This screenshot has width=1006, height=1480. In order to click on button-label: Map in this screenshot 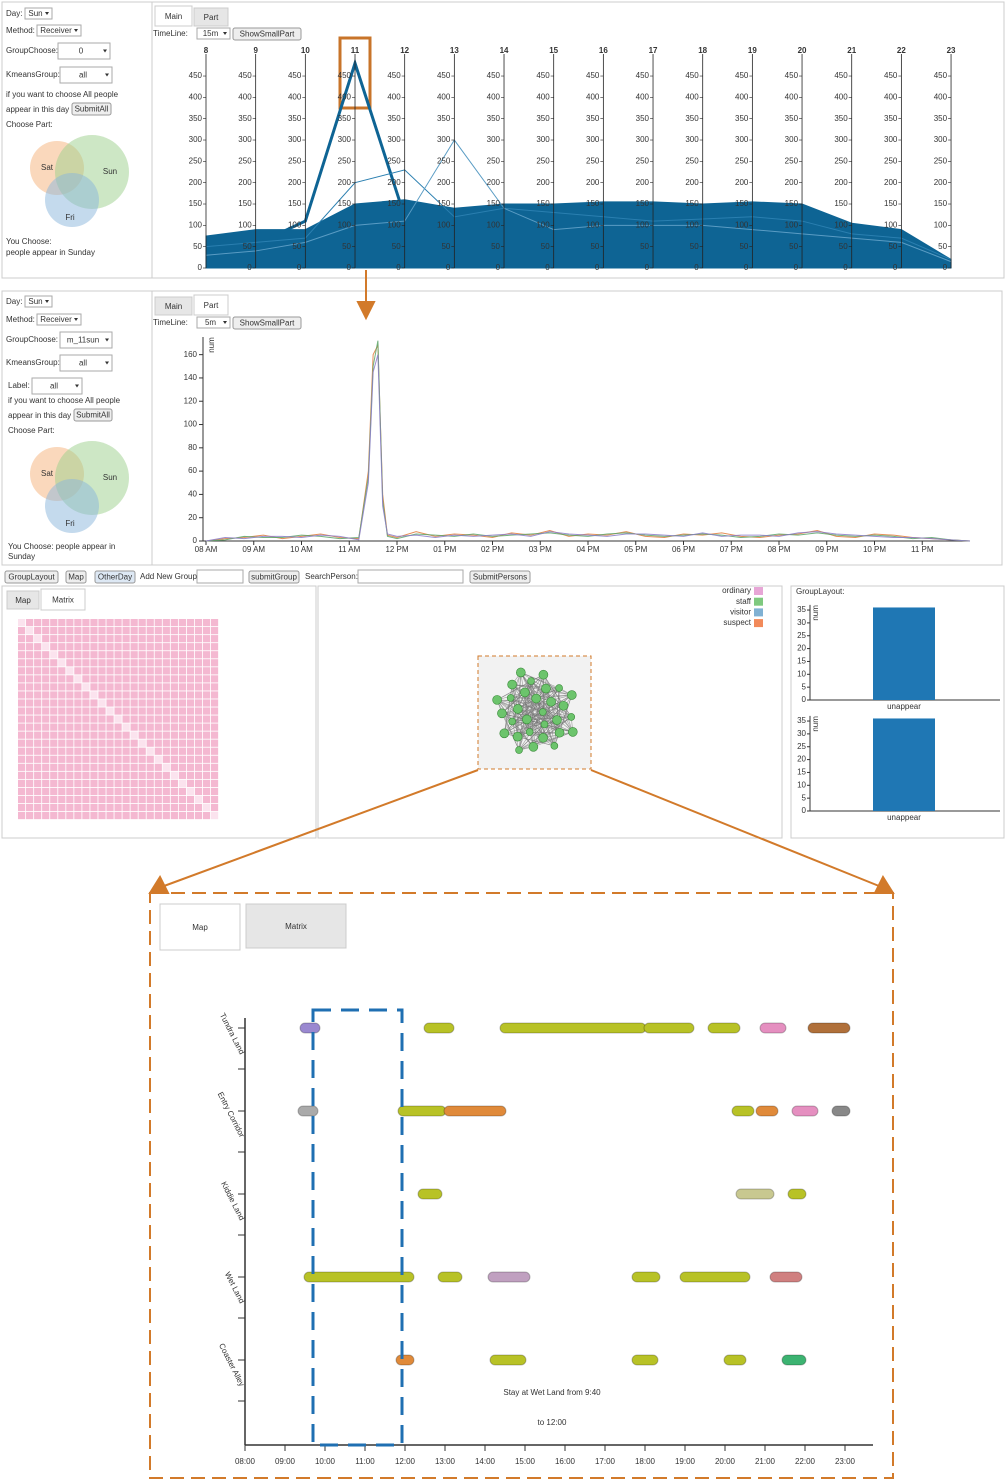, I will do `click(76, 577)`.